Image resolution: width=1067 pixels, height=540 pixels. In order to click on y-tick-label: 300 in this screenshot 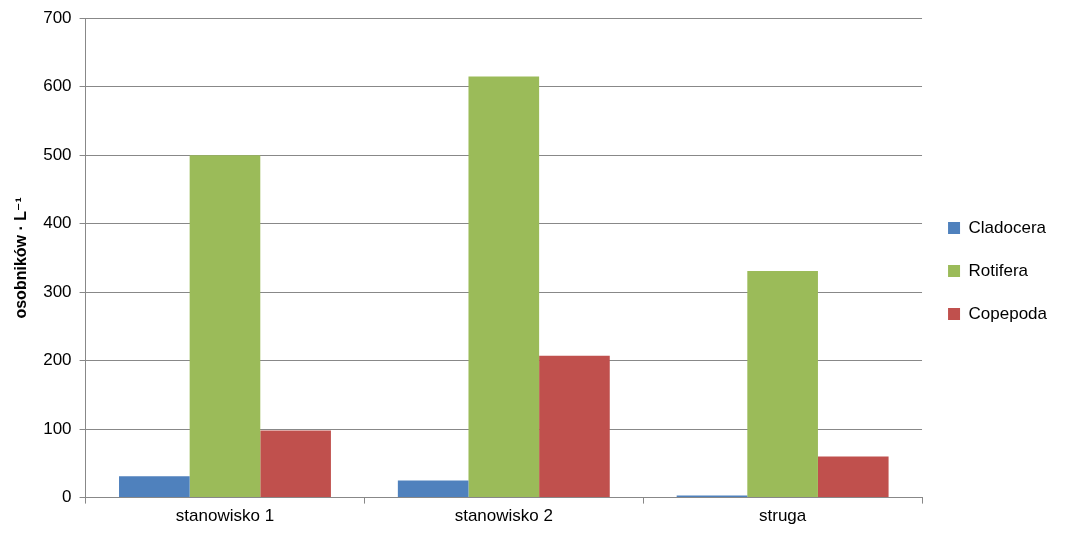, I will do `click(57, 291)`.